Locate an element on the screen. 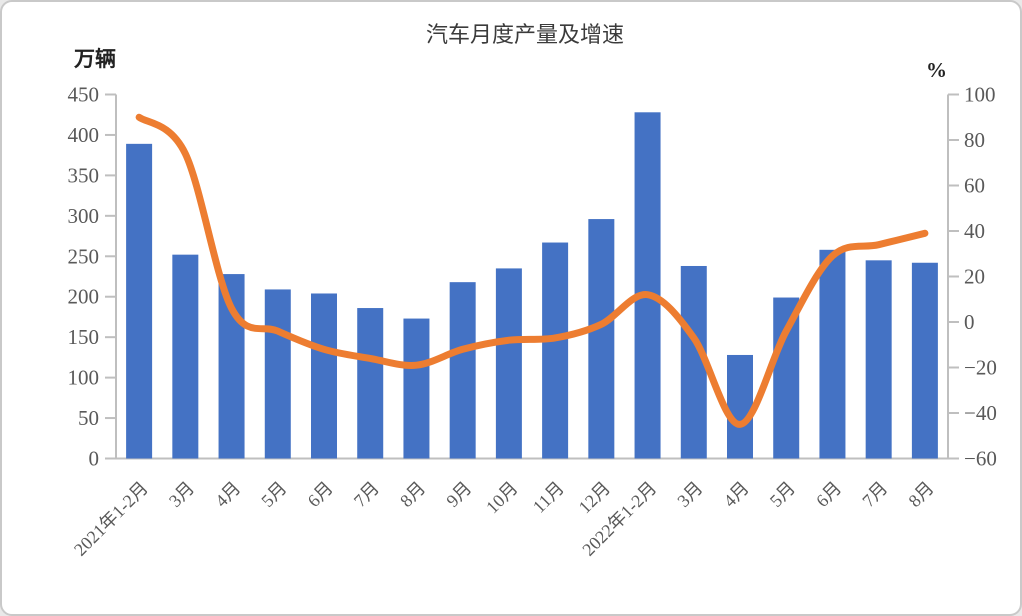  right-axis-tick-label: 40 is located at coordinates (974, 231).